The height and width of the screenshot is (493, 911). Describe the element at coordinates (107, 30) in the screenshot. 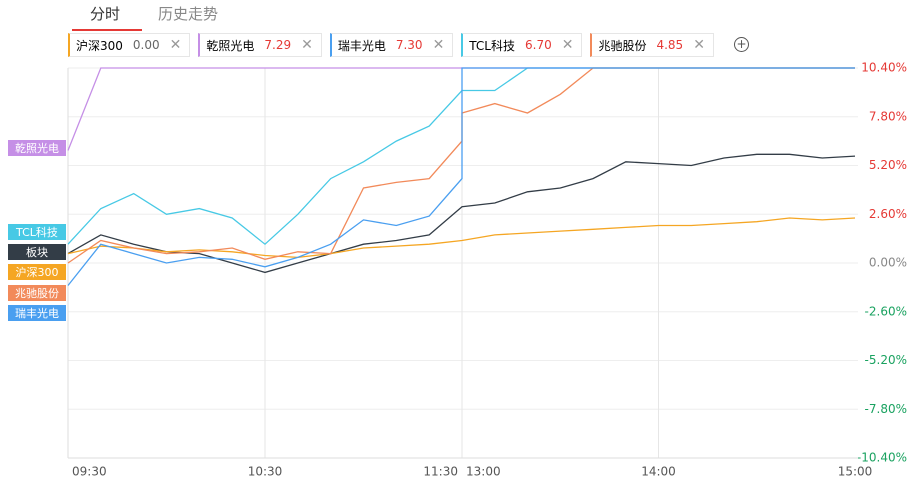

I see `tab-underline` at that location.